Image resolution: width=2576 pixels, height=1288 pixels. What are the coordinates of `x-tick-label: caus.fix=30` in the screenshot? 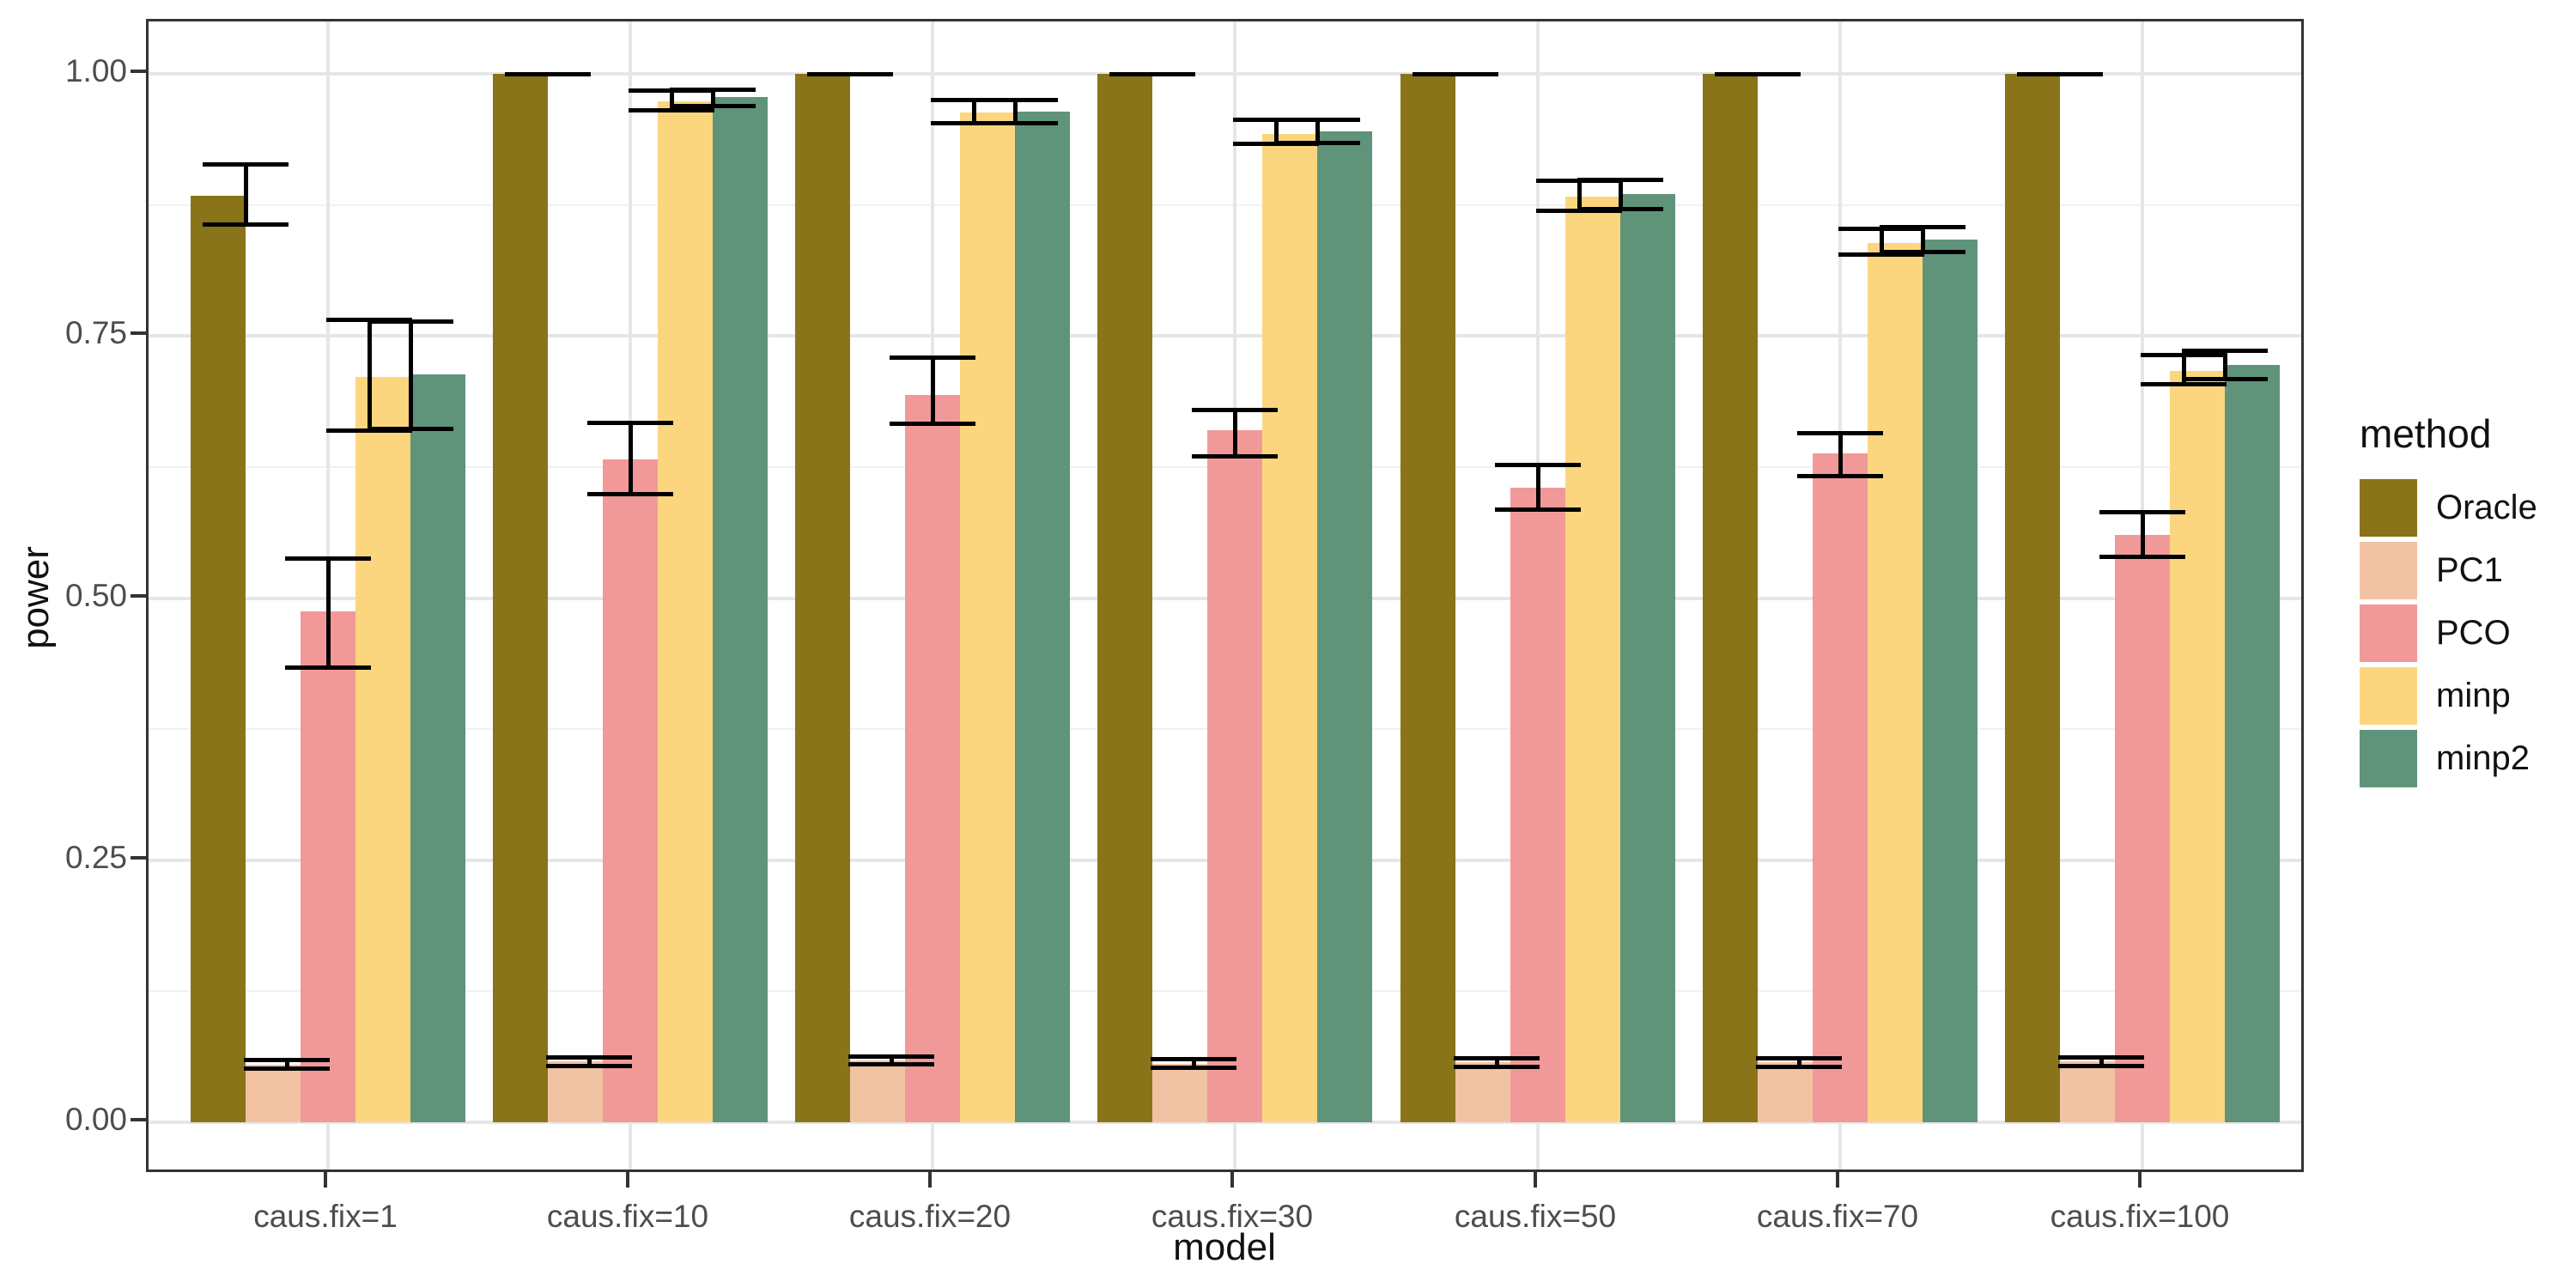 It's located at (1232, 1217).